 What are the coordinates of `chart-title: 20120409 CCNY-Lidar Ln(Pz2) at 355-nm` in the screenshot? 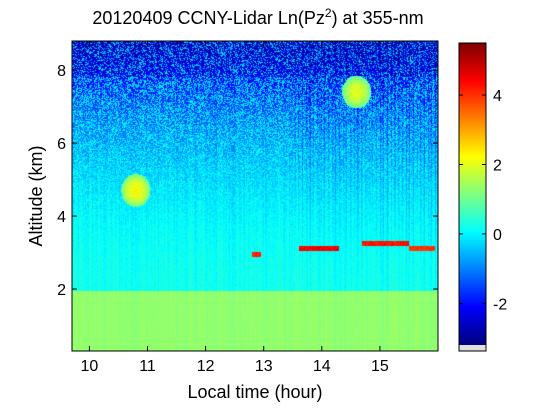 It's located at (257, 17).